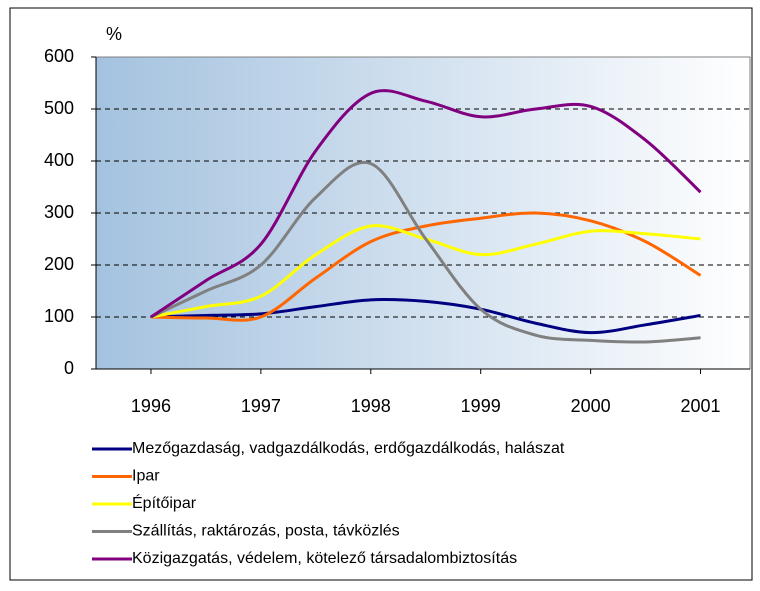 The height and width of the screenshot is (591, 760). I want to click on x-tick-label: 2000, so click(591, 406).